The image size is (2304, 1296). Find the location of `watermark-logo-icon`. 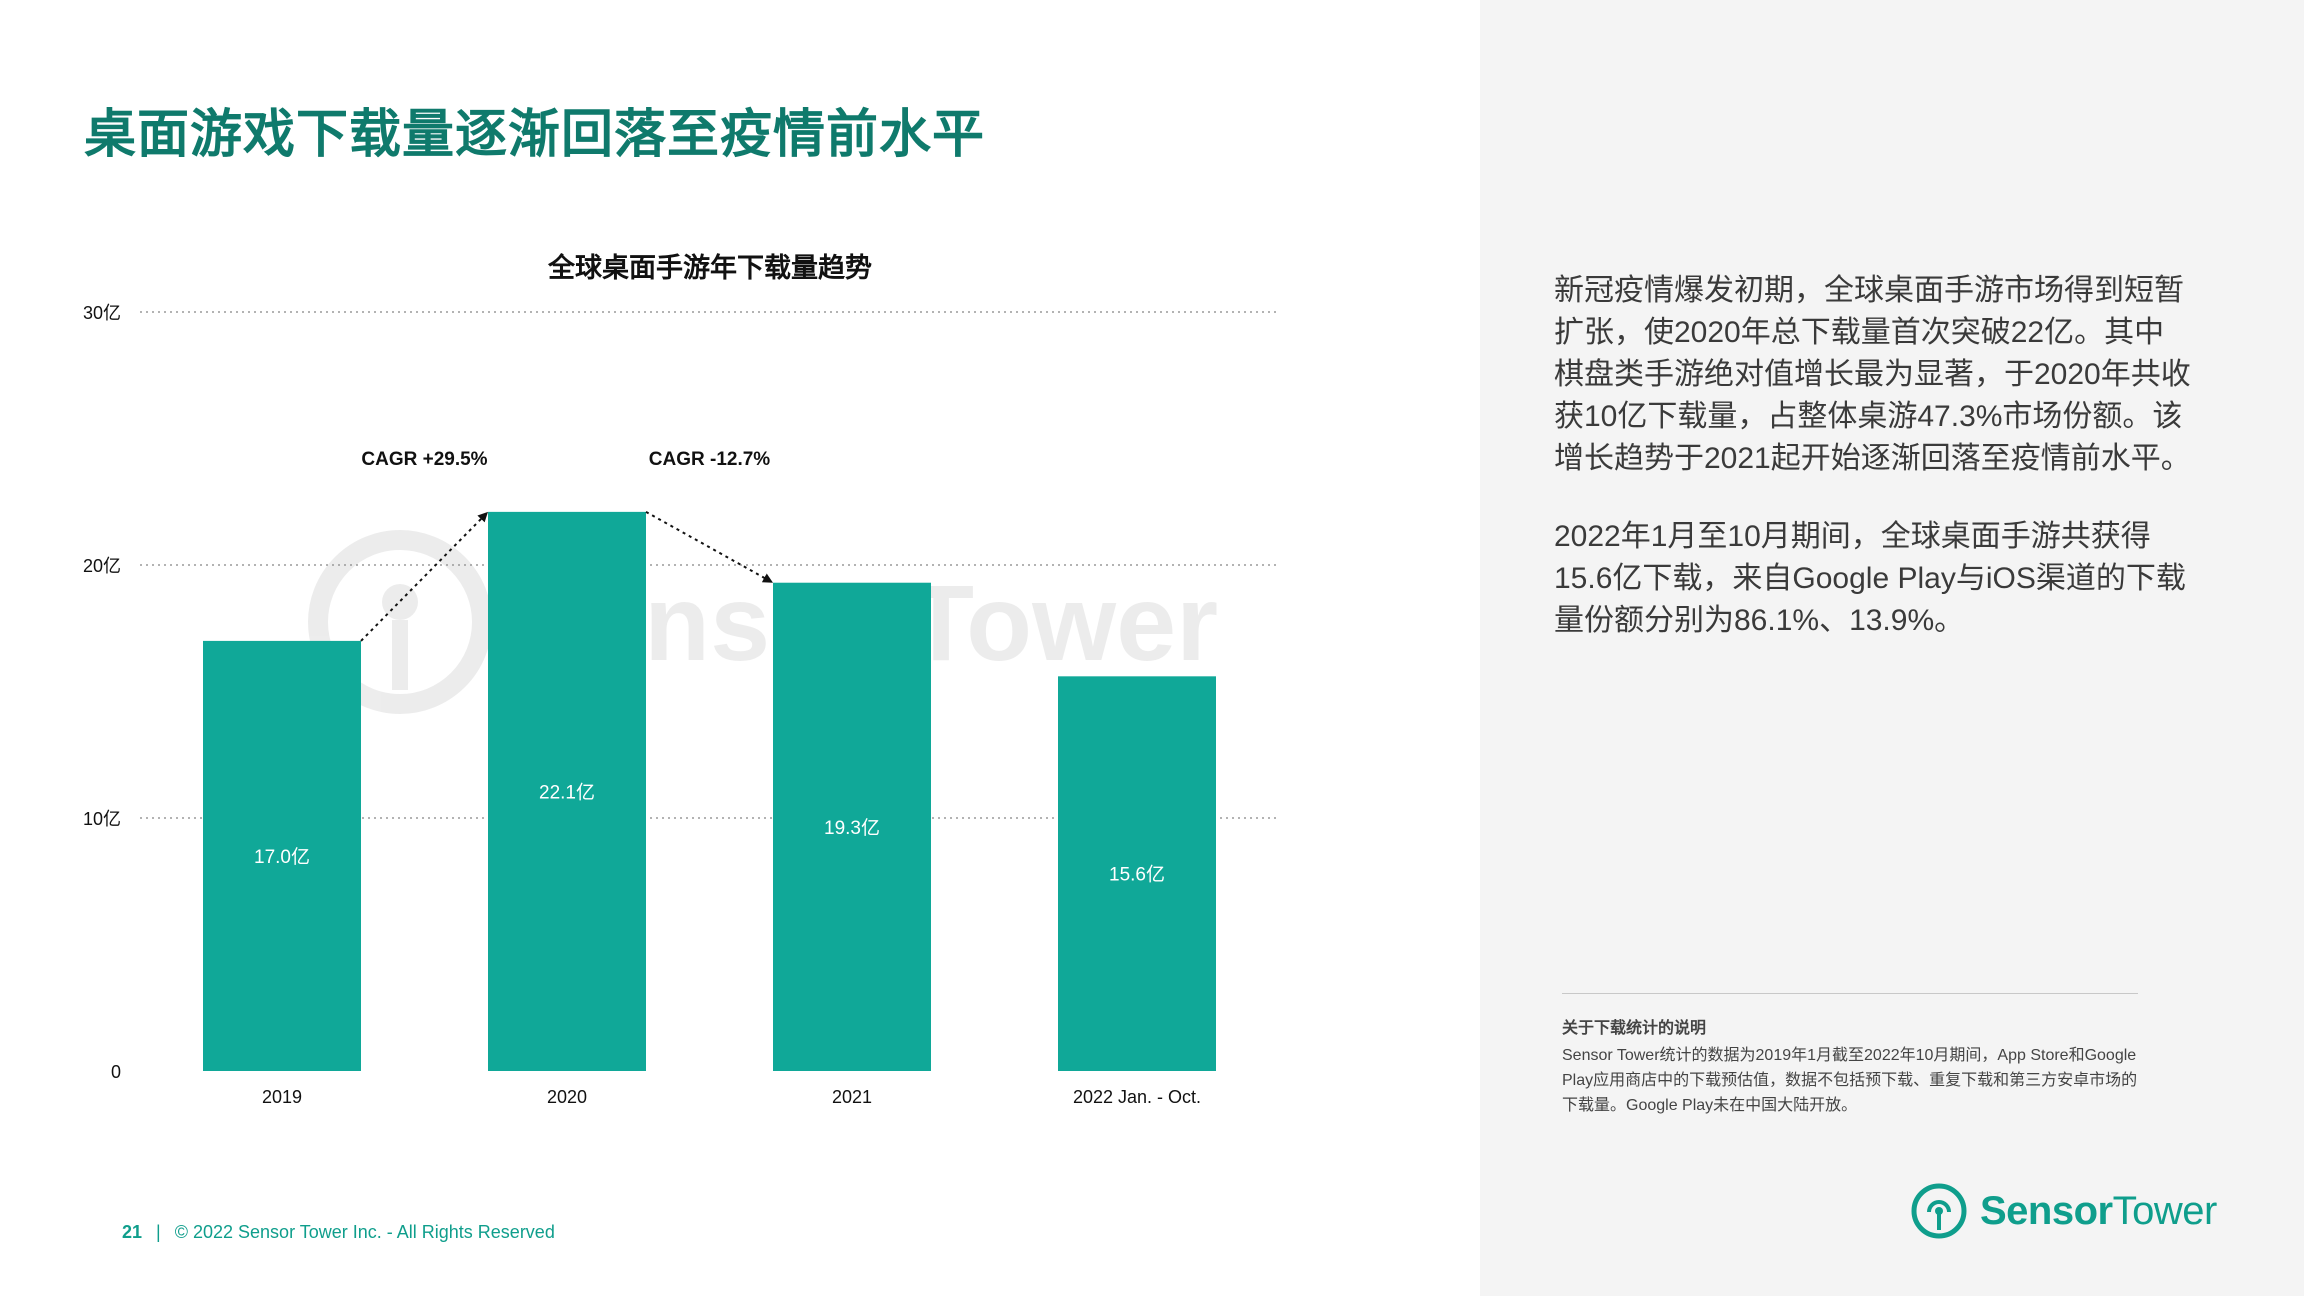

watermark-logo-icon is located at coordinates (400, 622).